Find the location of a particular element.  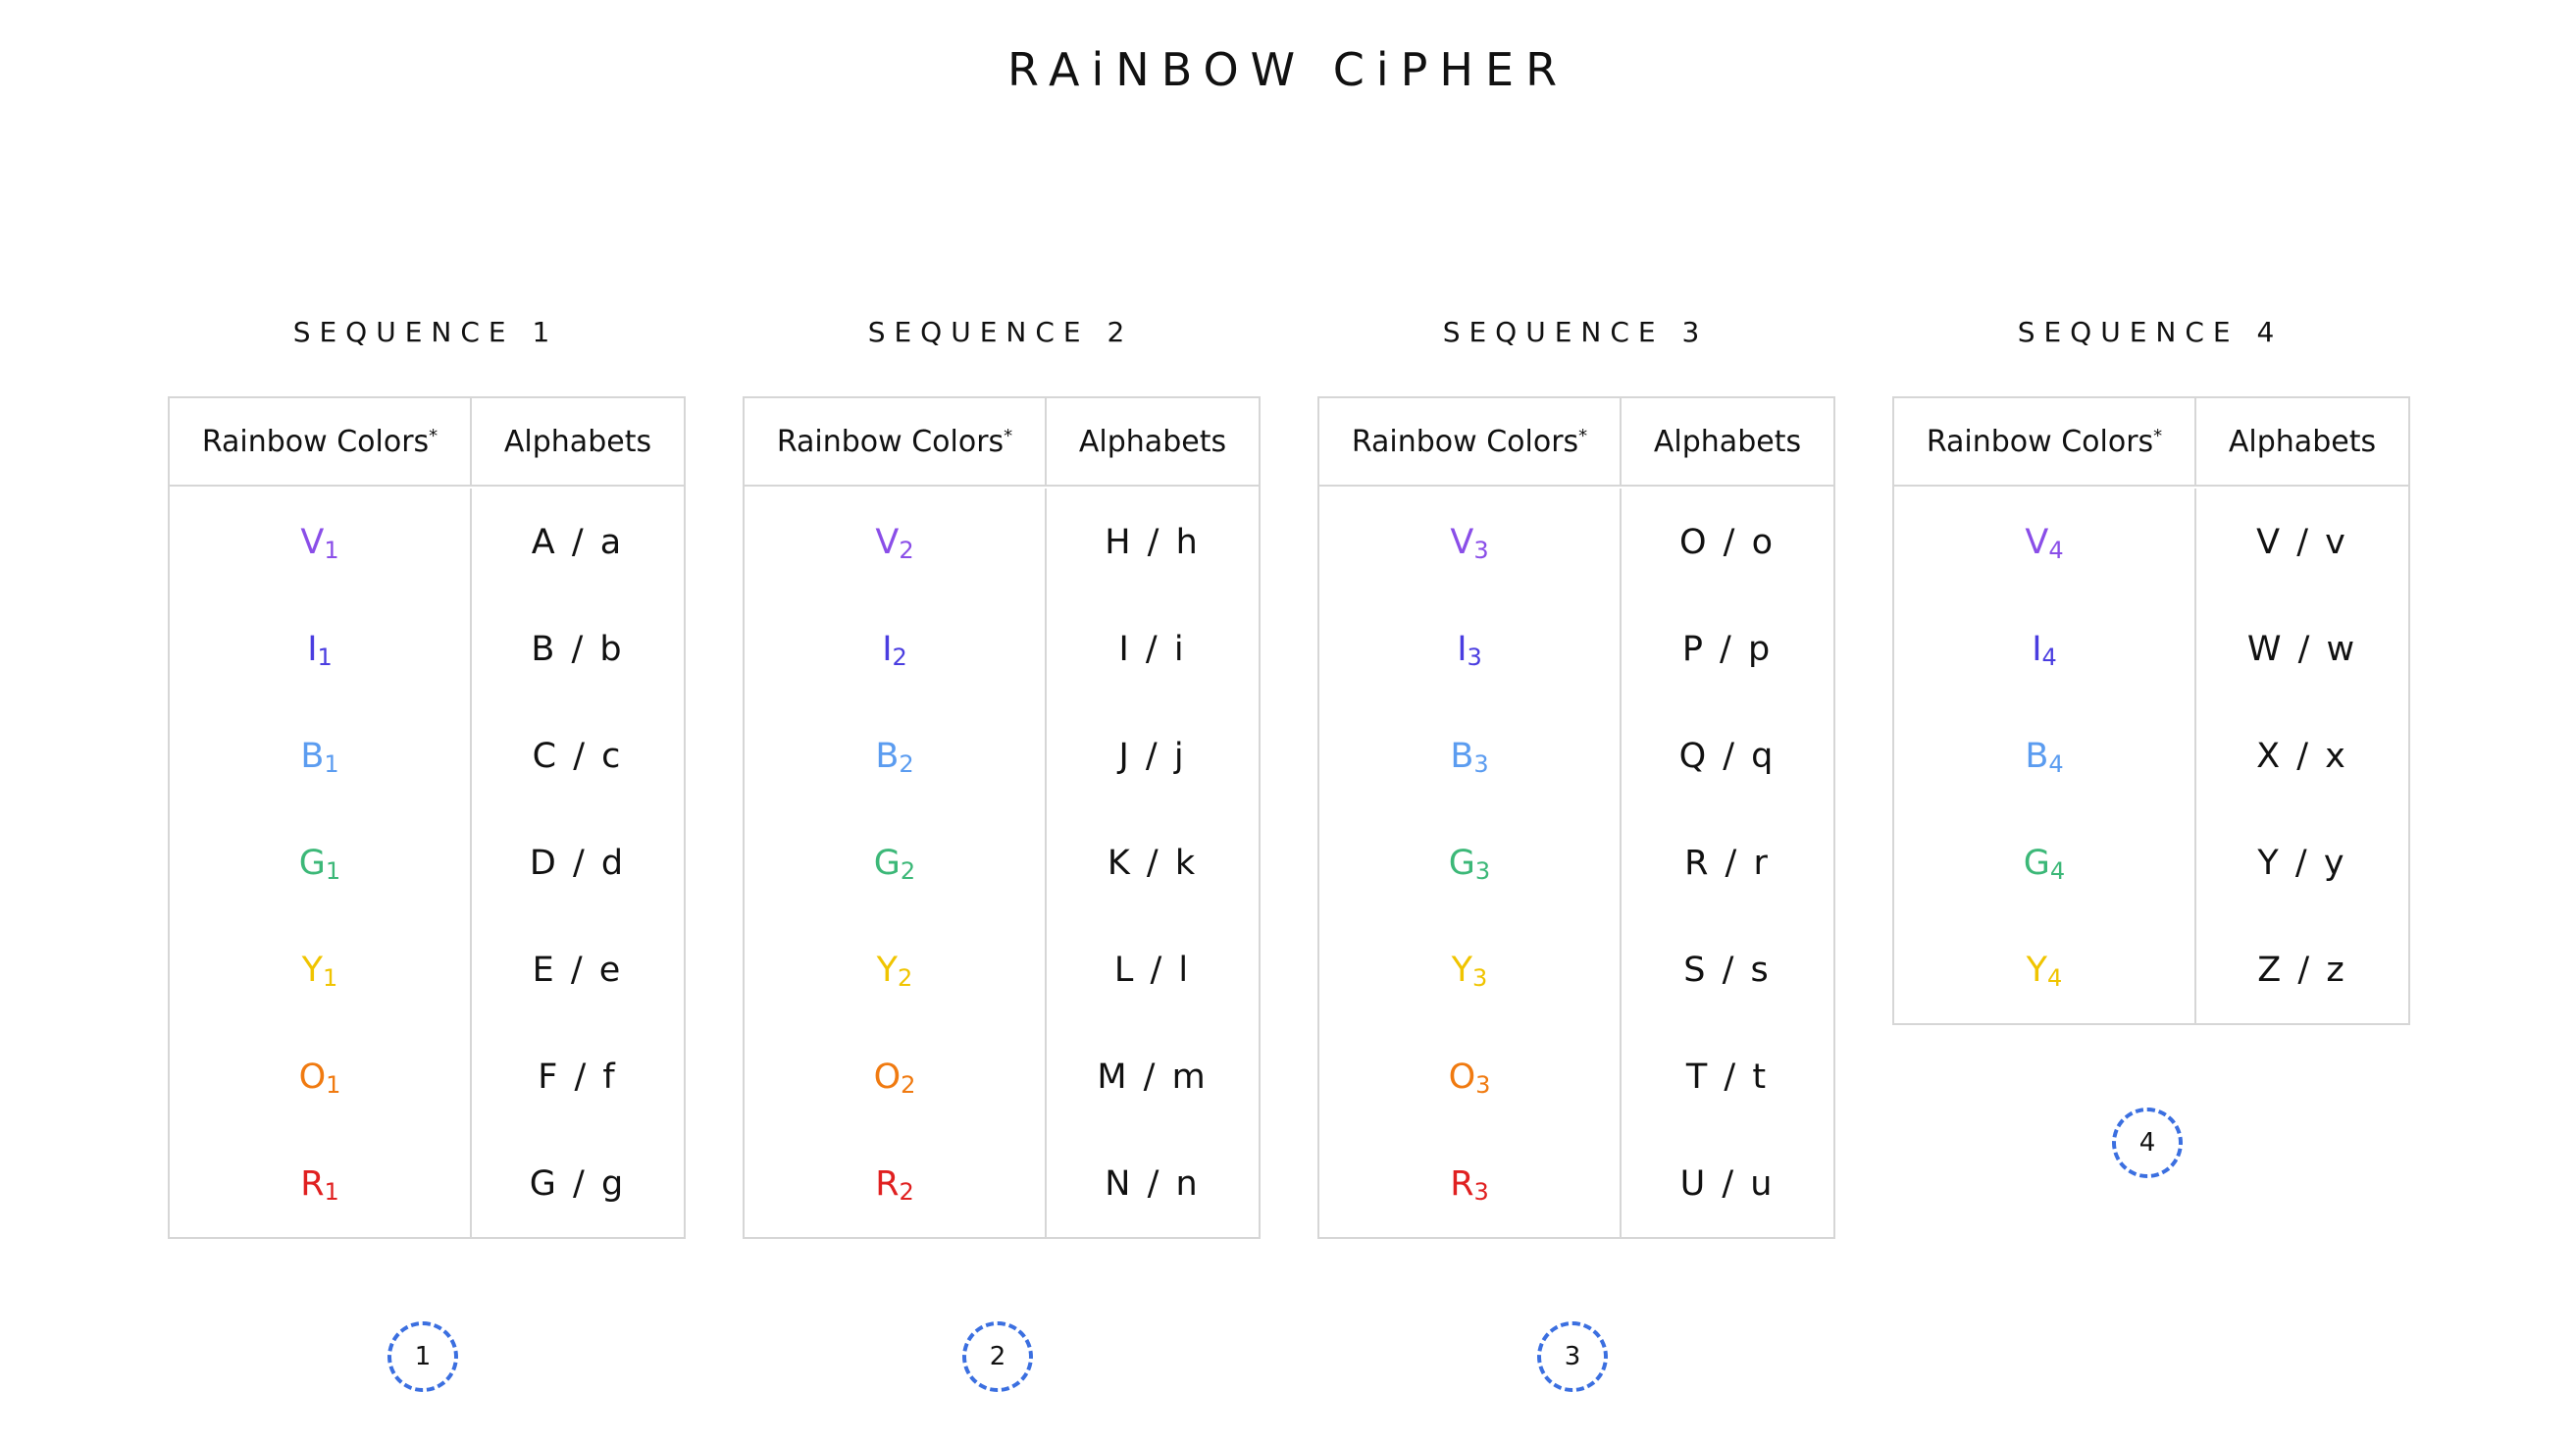

sequence-title: SEQUENCE 3 is located at coordinates (1575, 332).